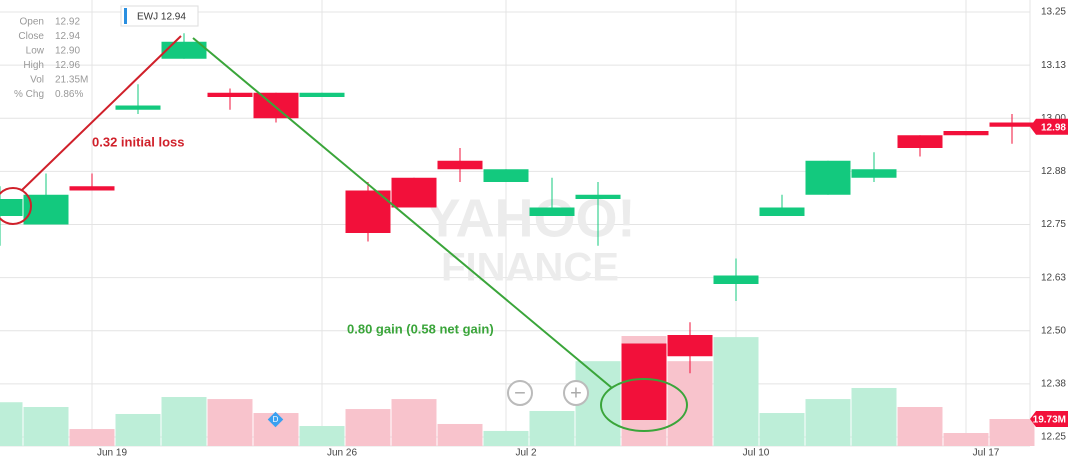 The width and height of the screenshot is (1069, 465). I want to click on readout-label: Vol, so click(37, 80).